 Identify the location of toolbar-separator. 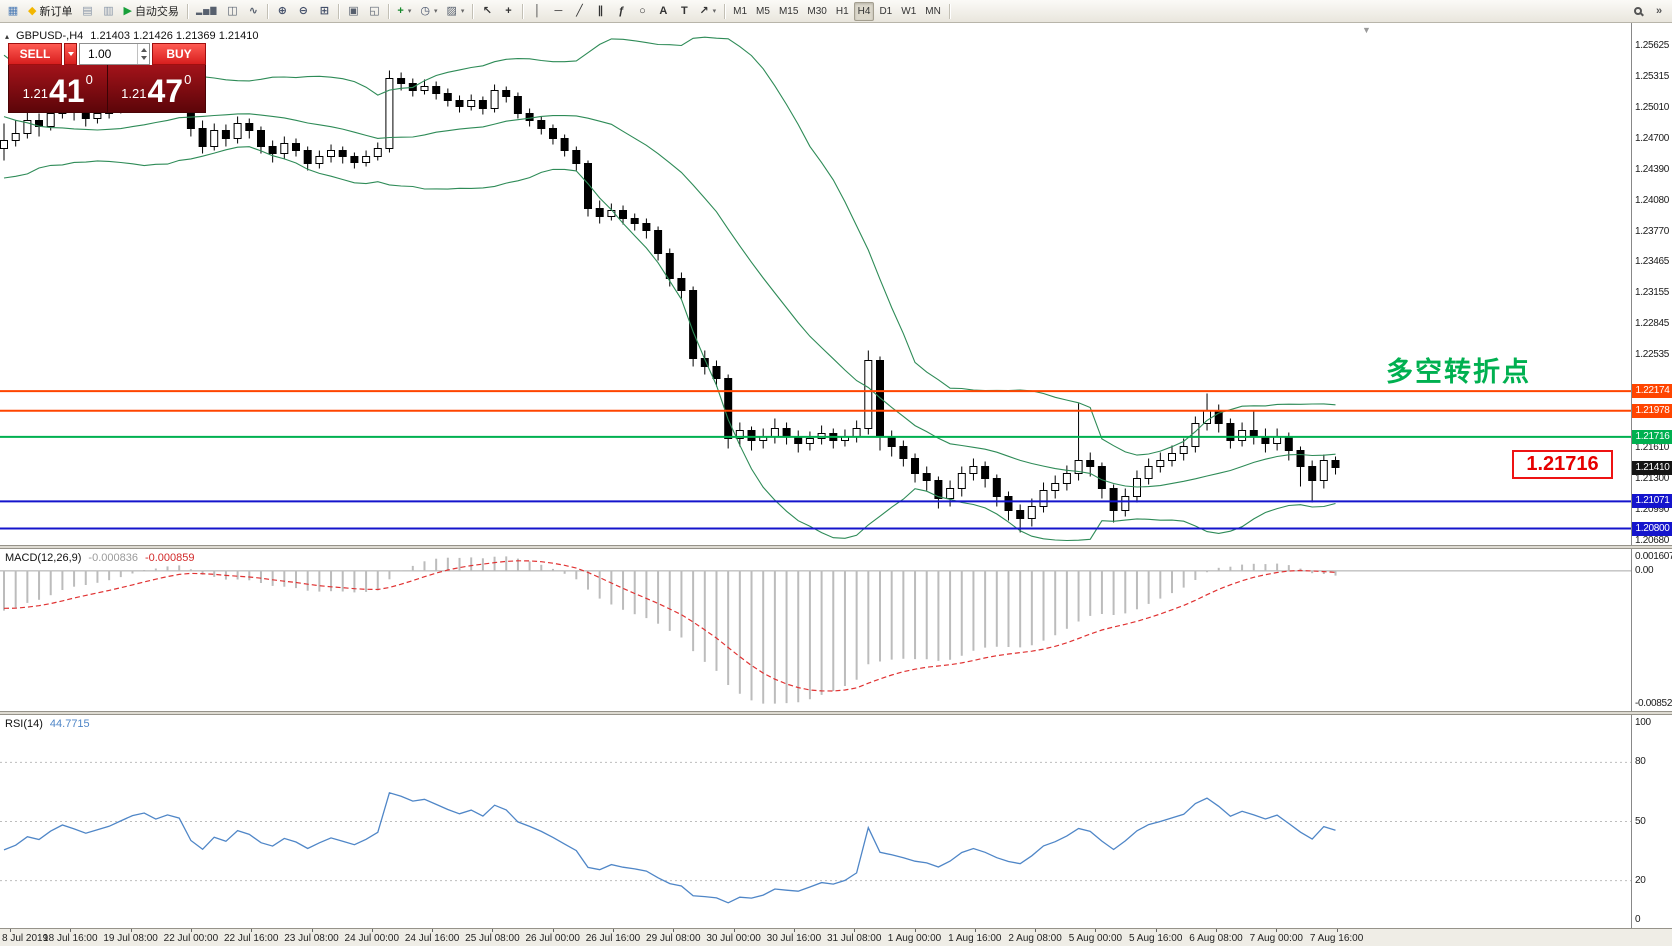
(268, 11).